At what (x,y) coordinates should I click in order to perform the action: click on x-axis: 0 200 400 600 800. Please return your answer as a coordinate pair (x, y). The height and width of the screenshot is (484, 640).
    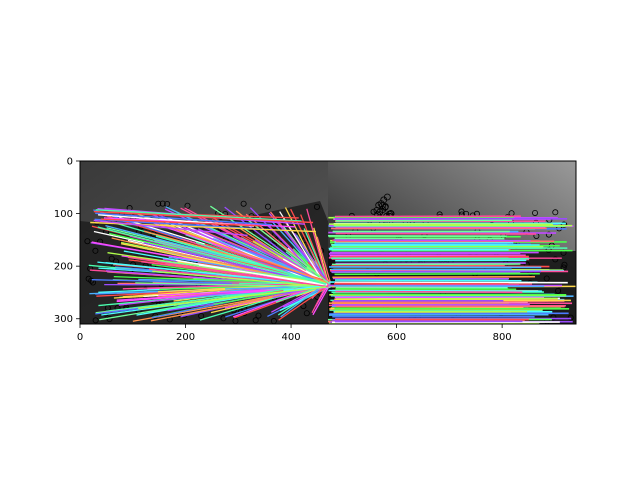
    Looking at the image, I should click on (294, 333).